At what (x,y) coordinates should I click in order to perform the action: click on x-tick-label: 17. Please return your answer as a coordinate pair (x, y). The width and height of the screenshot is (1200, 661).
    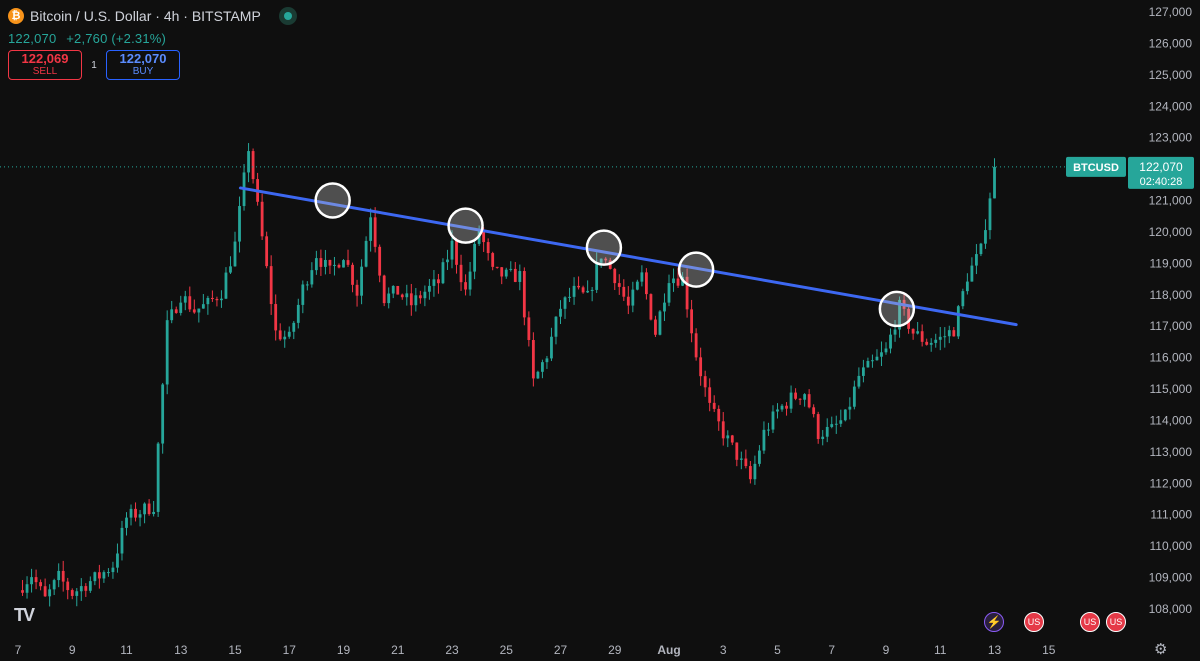
    Looking at the image, I should click on (290, 650).